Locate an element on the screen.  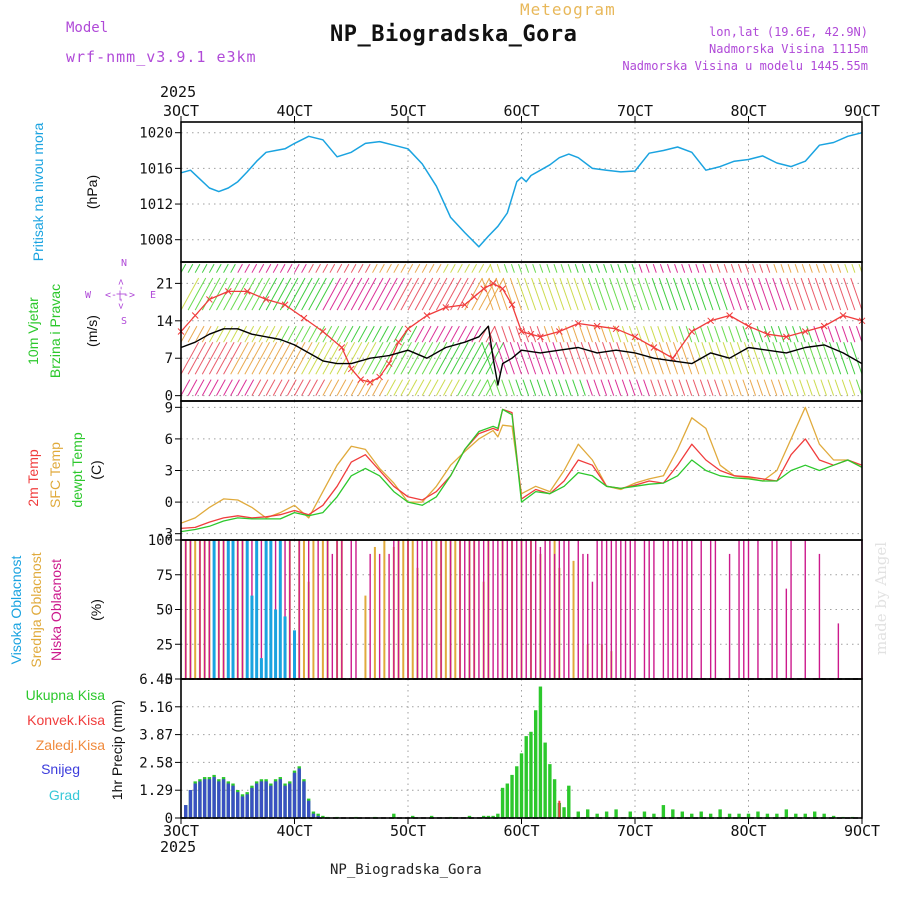
panel-frame is located at coordinates (521, 192).